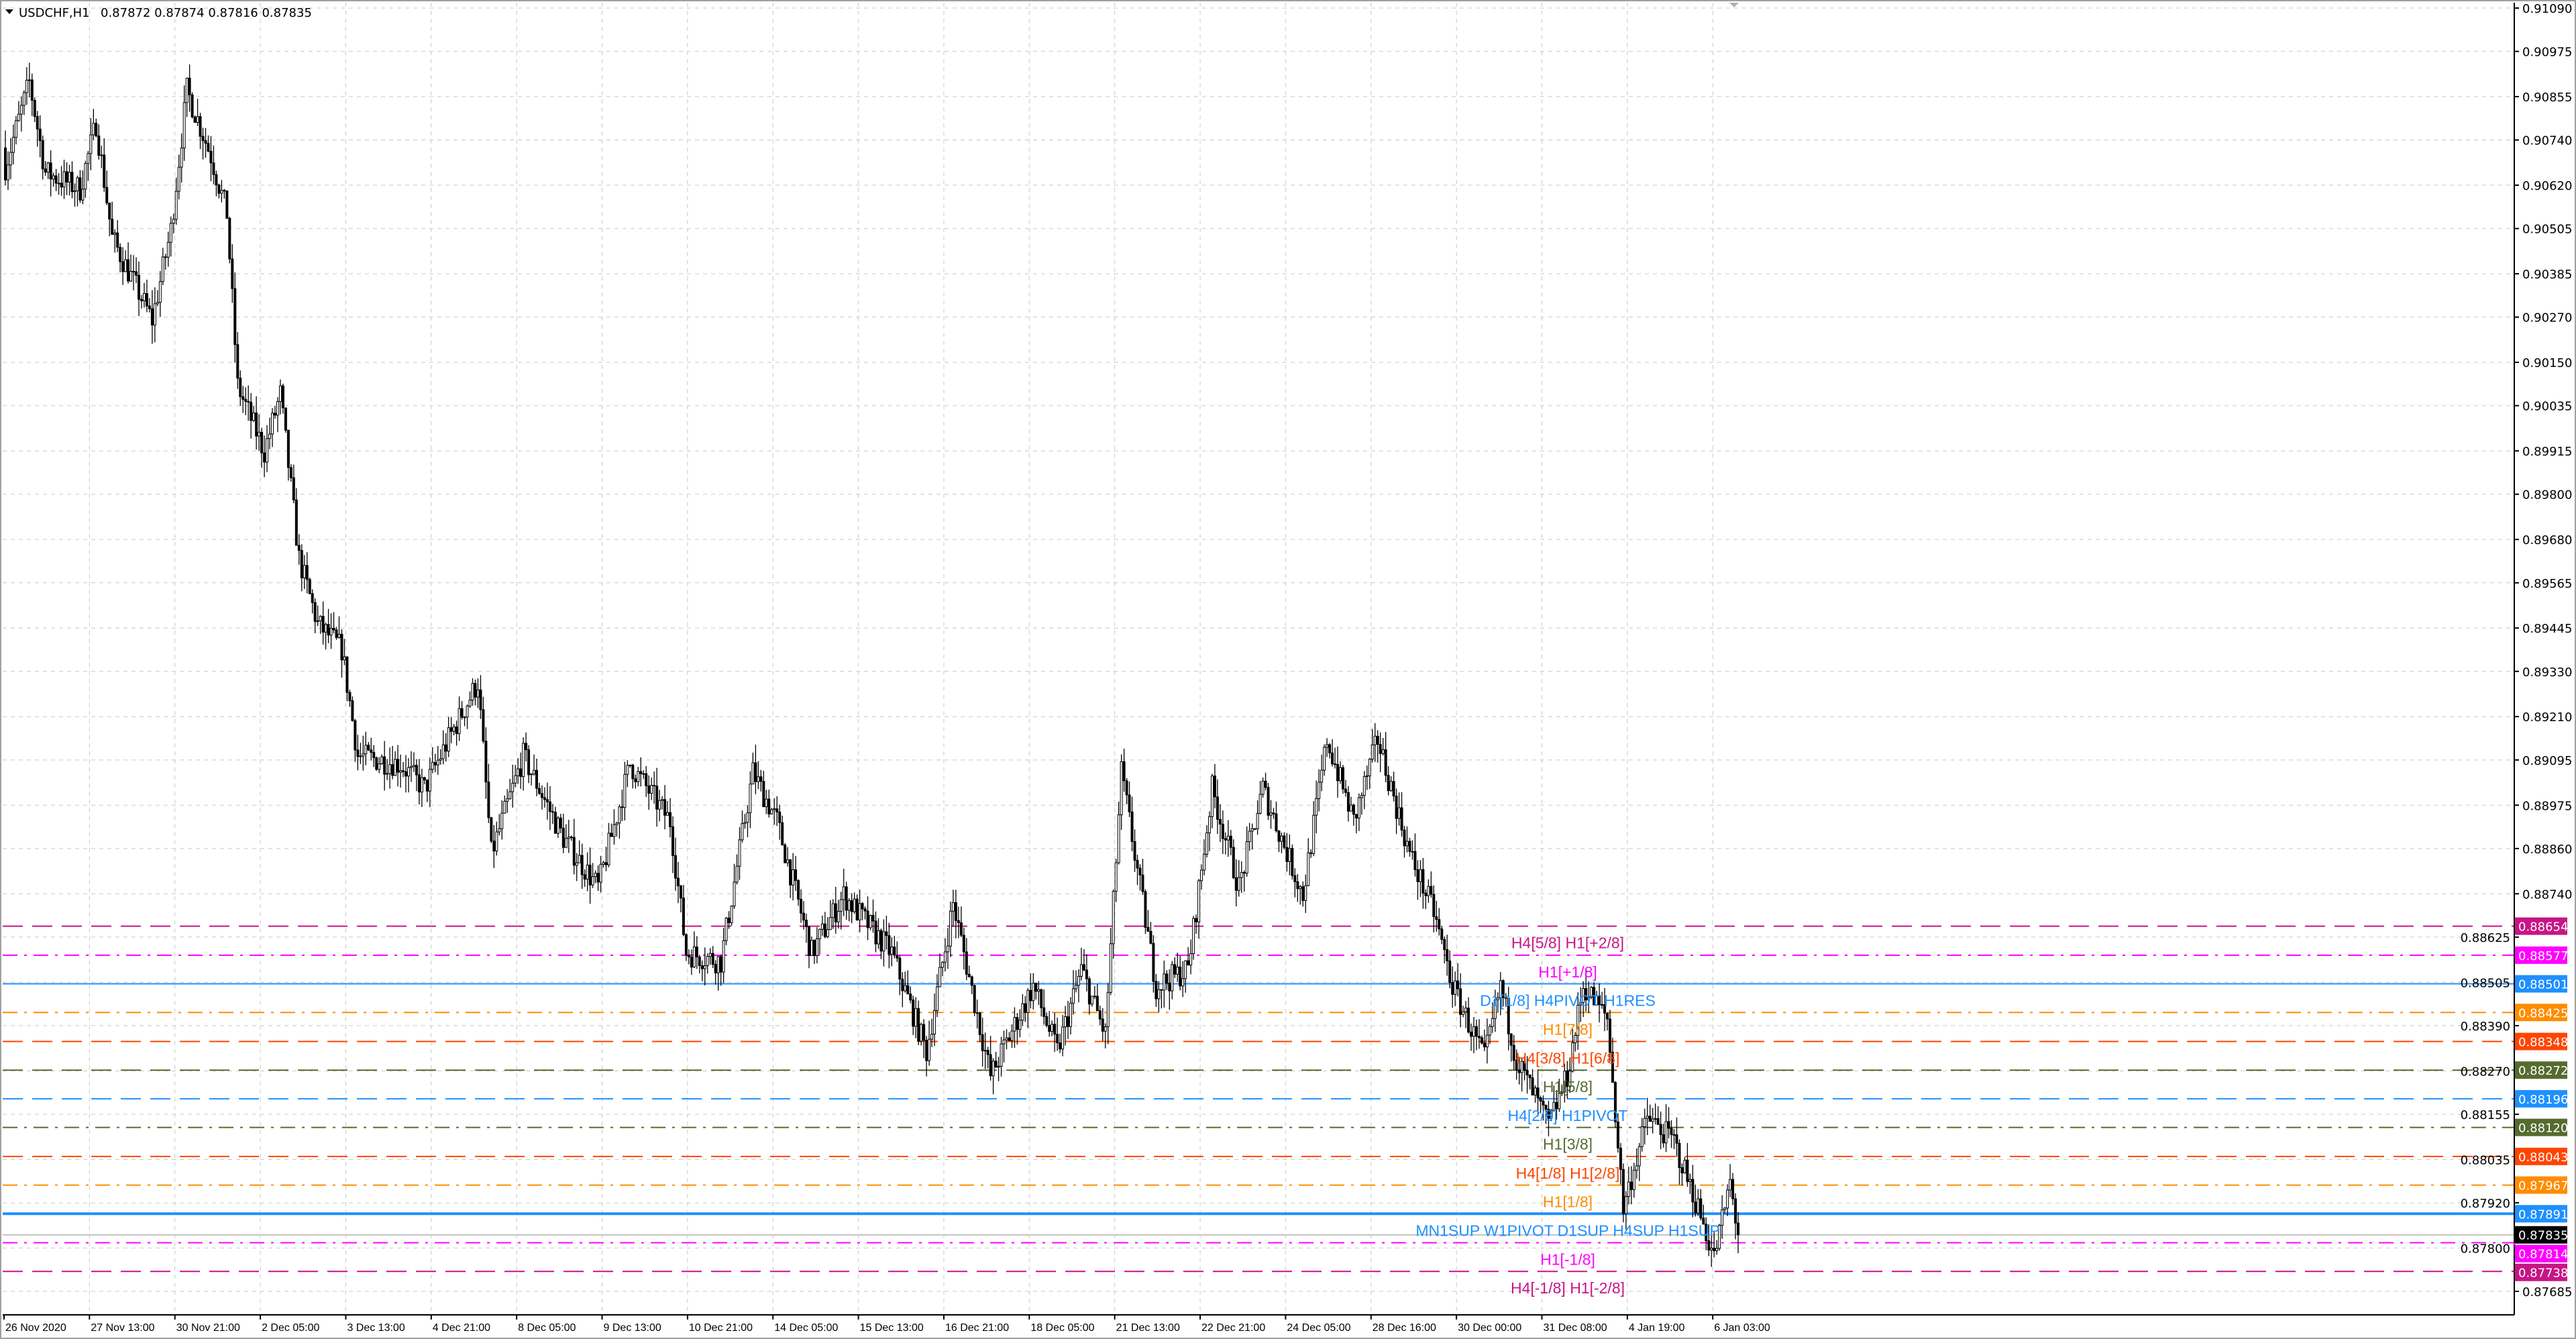  What do you see at coordinates (1404, 1328) in the screenshot?
I see `x-tick-label: 28 Dec 16:00` at bounding box center [1404, 1328].